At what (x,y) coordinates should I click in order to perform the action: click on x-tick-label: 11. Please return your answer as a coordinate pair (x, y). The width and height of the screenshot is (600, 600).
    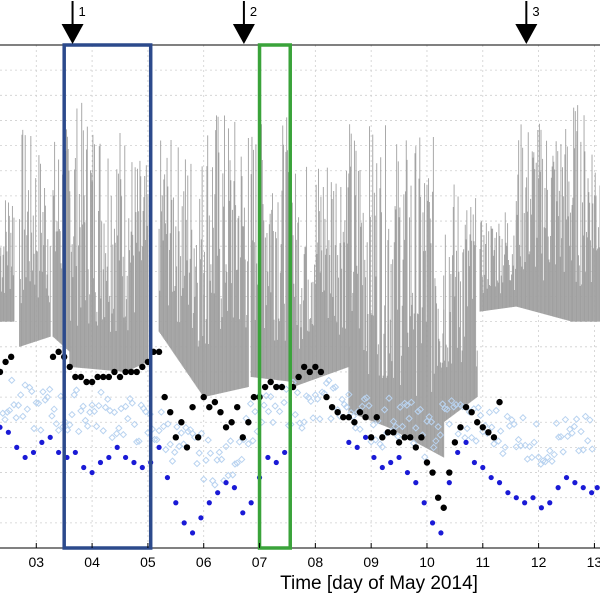
    Looking at the image, I should click on (483, 562).